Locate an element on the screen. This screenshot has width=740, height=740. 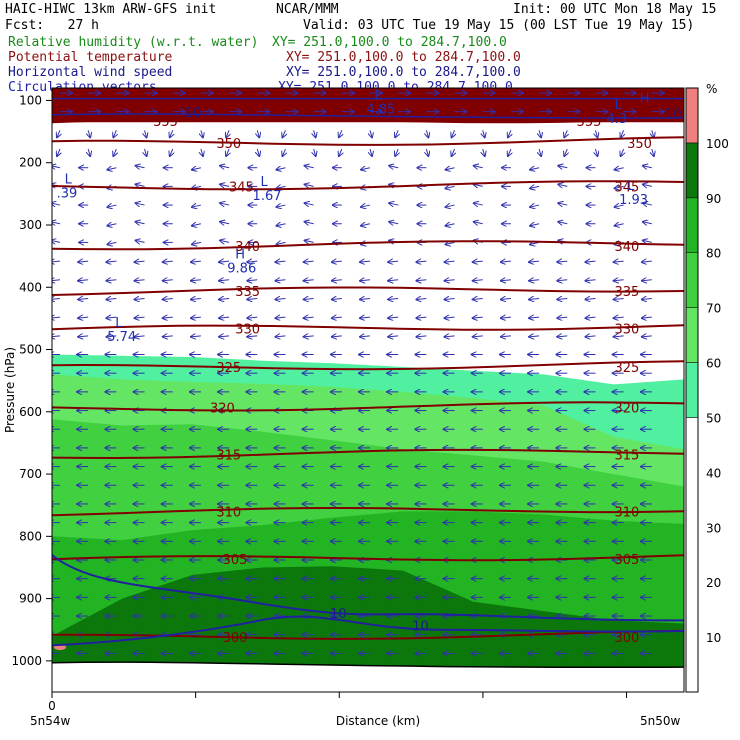
y-tick-label: 1000 is located at coordinates (26, 661).